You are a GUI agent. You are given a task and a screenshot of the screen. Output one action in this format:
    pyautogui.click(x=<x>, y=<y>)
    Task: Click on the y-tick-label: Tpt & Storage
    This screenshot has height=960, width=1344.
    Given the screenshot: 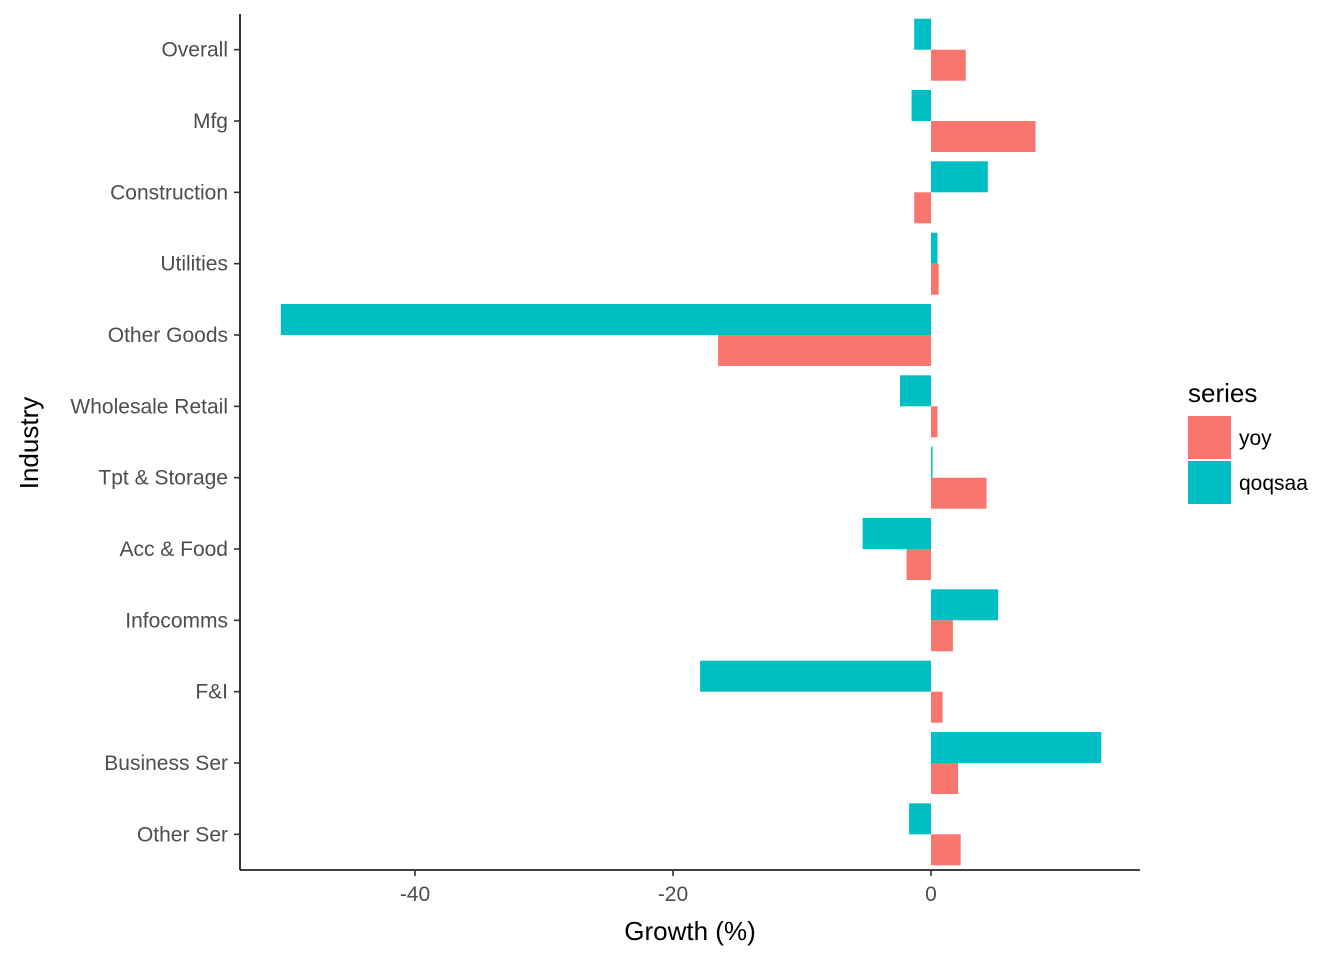 What is the action you would take?
    pyautogui.click(x=163, y=478)
    